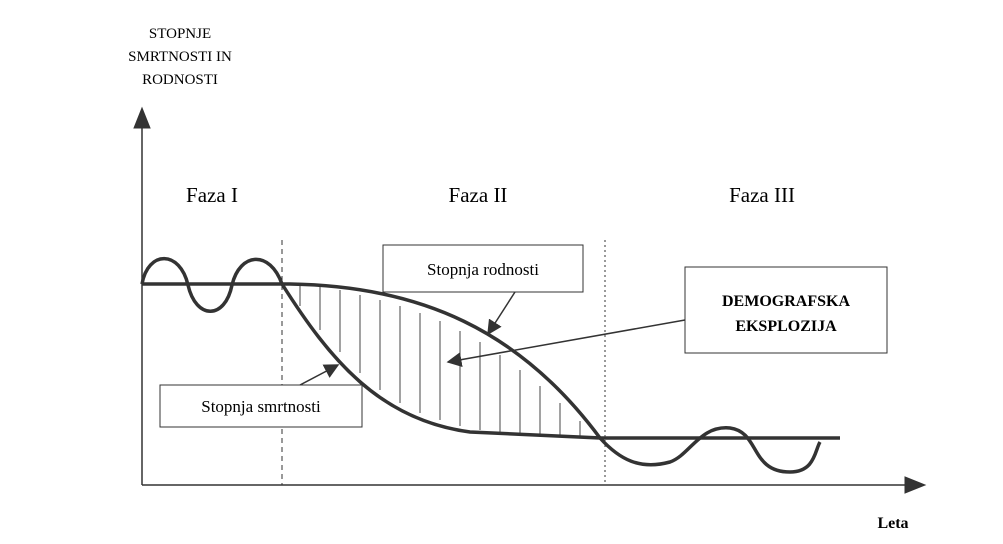 The image size is (1003, 544). I want to click on phase-label: Faza III, so click(762, 195).